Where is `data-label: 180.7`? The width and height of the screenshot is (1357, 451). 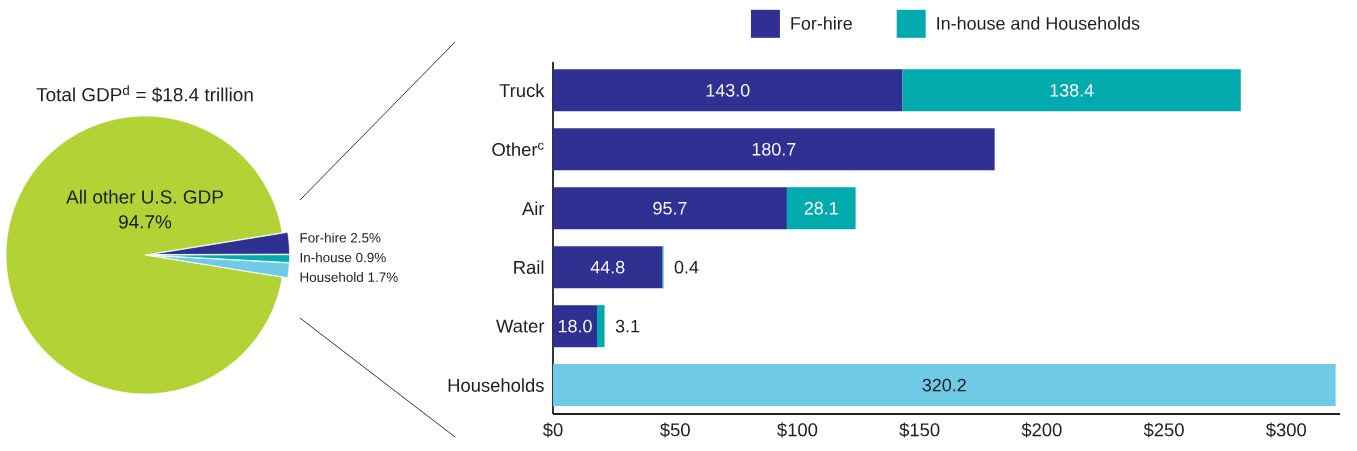 data-label: 180.7 is located at coordinates (774, 149).